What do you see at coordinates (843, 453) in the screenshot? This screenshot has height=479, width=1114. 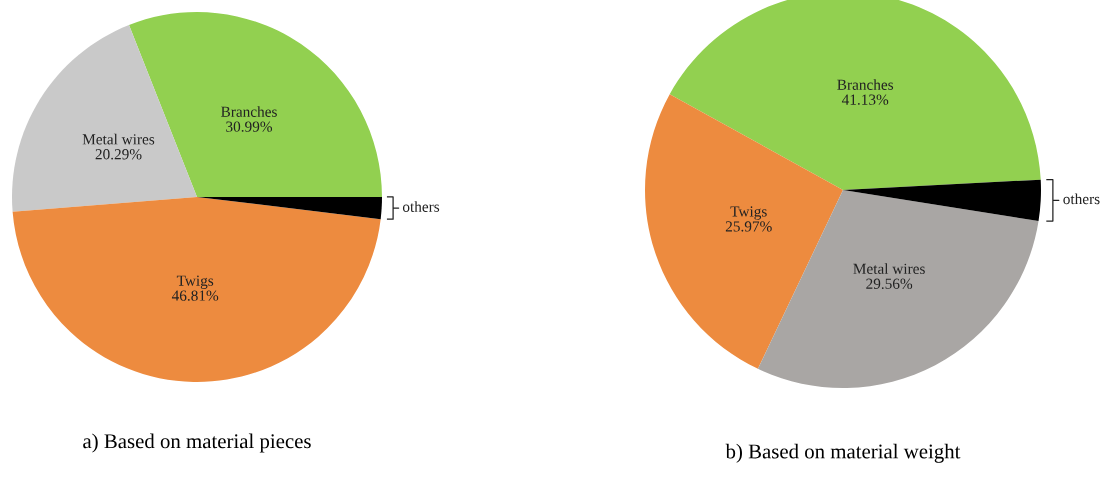 I see `text: b) Based on material weight` at bounding box center [843, 453].